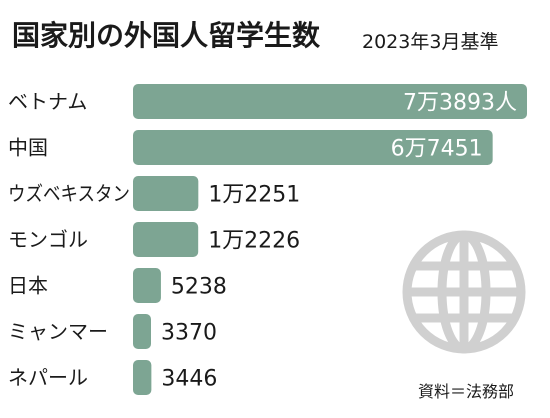 The image size is (550, 418). What do you see at coordinates (189, 379) in the screenshot?
I see `value-label: 3446` at bounding box center [189, 379].